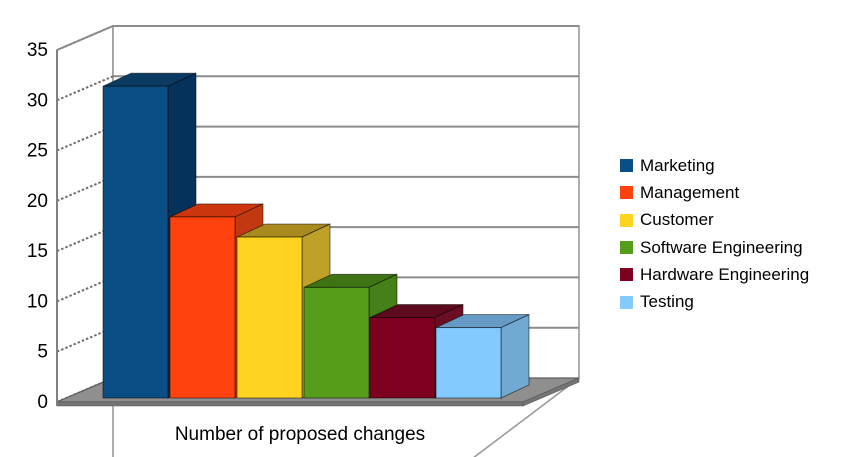 The height and width of the screenshot is (457, 866). What do you see at coordinates (42, 352) in the screenshot?
I see `y-tick-label-5: 5` at bounding box center [42, 352].